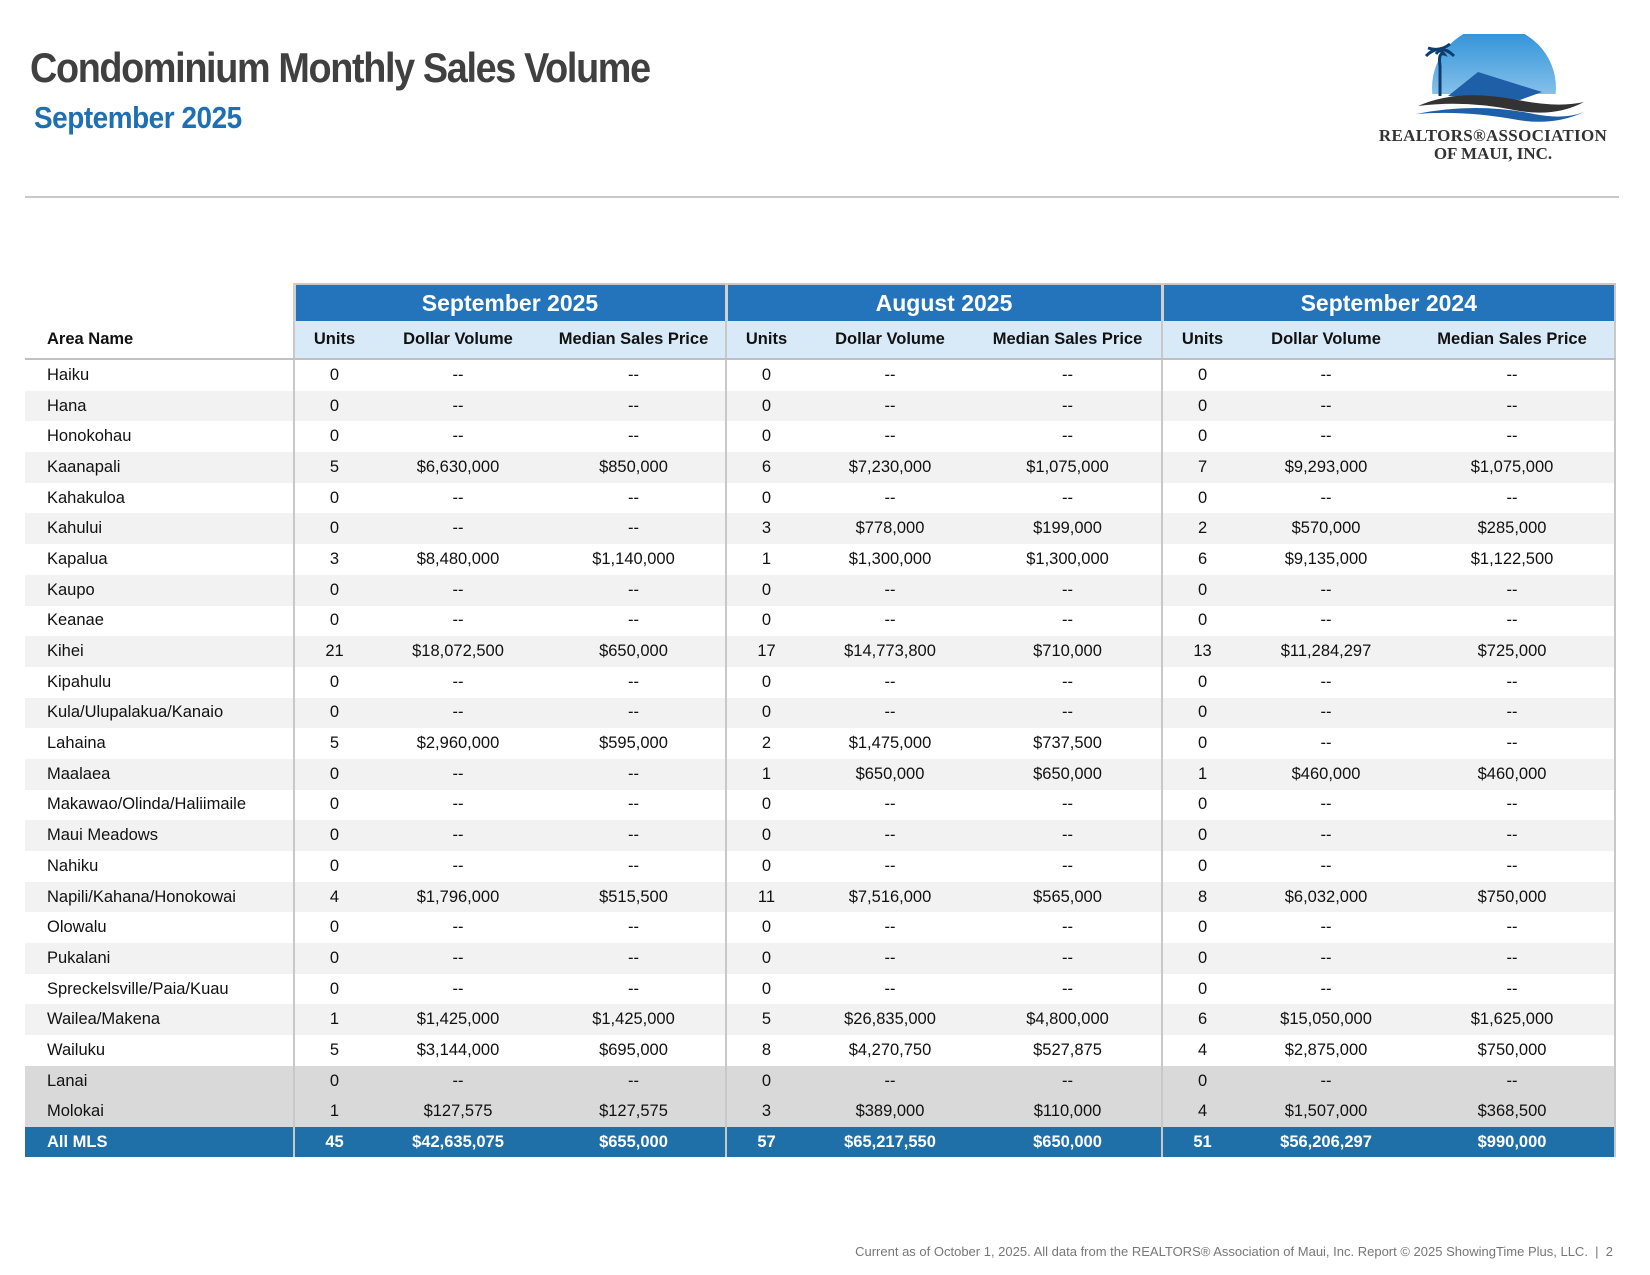  I want to click on column-header: Dollar Volume, so click(458, 340).